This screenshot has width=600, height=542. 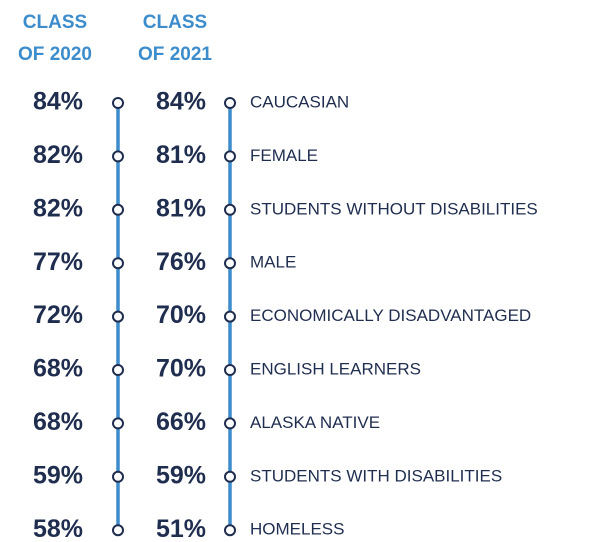 I want to click on value-2021: 66%, so click(x=181, y=422).